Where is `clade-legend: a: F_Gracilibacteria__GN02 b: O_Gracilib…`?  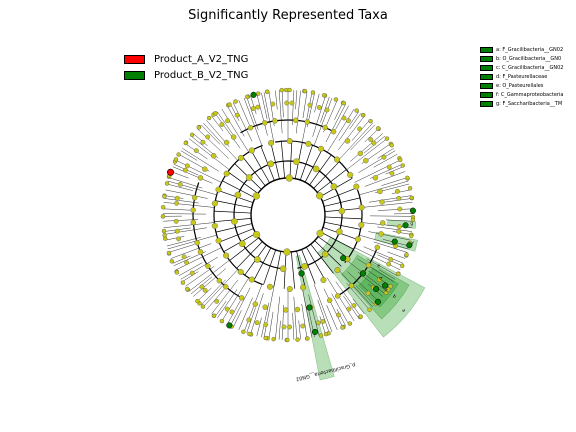 clade-legend: a: F_Gracilibacteria__GN02 b: O_Gracilib… is located at coordinates (521, 76).